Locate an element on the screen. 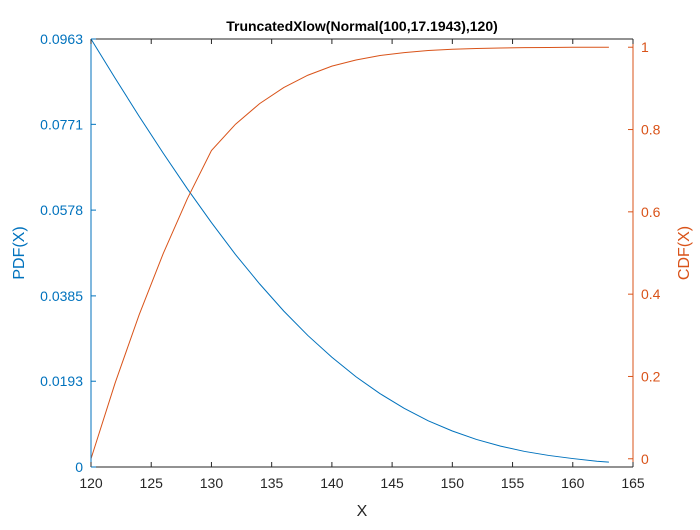 The width and height of the screenshot is (700, 530). y-right-axis-label: CDF(X) is located at coordinates (684, 253).